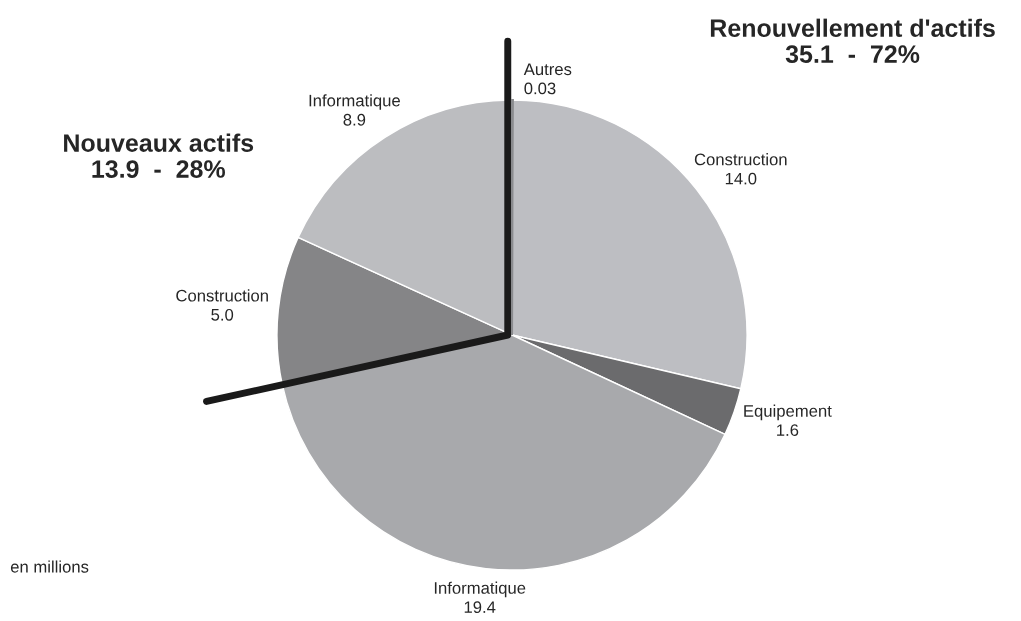 The height and width of the screenshot is (621, 1021). Describe the element at coordinates (741, 178) in the screenshot. I see `data-label: 14.0` at that location.